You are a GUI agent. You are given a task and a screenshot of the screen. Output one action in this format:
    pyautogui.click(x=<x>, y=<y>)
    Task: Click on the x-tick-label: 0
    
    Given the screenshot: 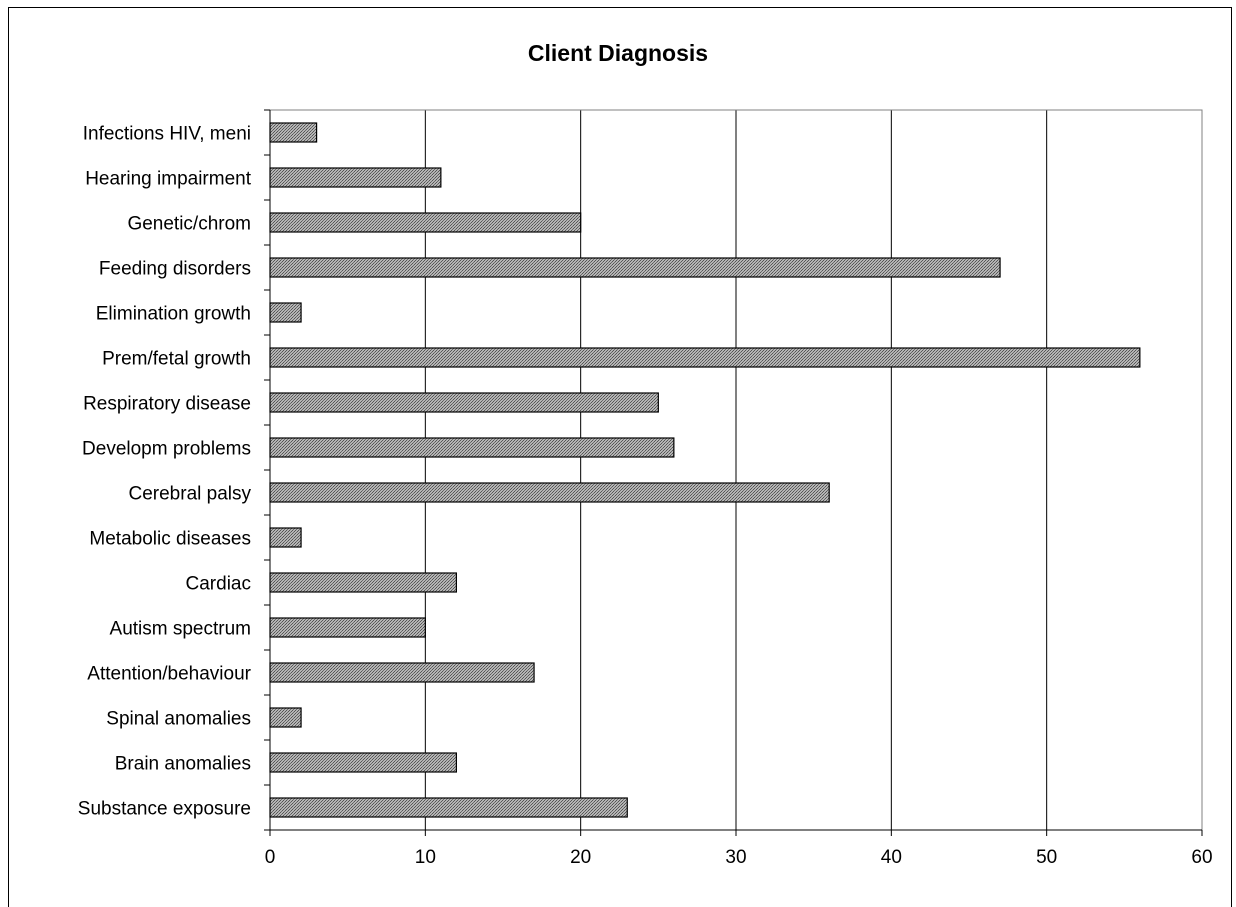 What is the action you would take?
    pyautogui.click(x=270, y=857)
    